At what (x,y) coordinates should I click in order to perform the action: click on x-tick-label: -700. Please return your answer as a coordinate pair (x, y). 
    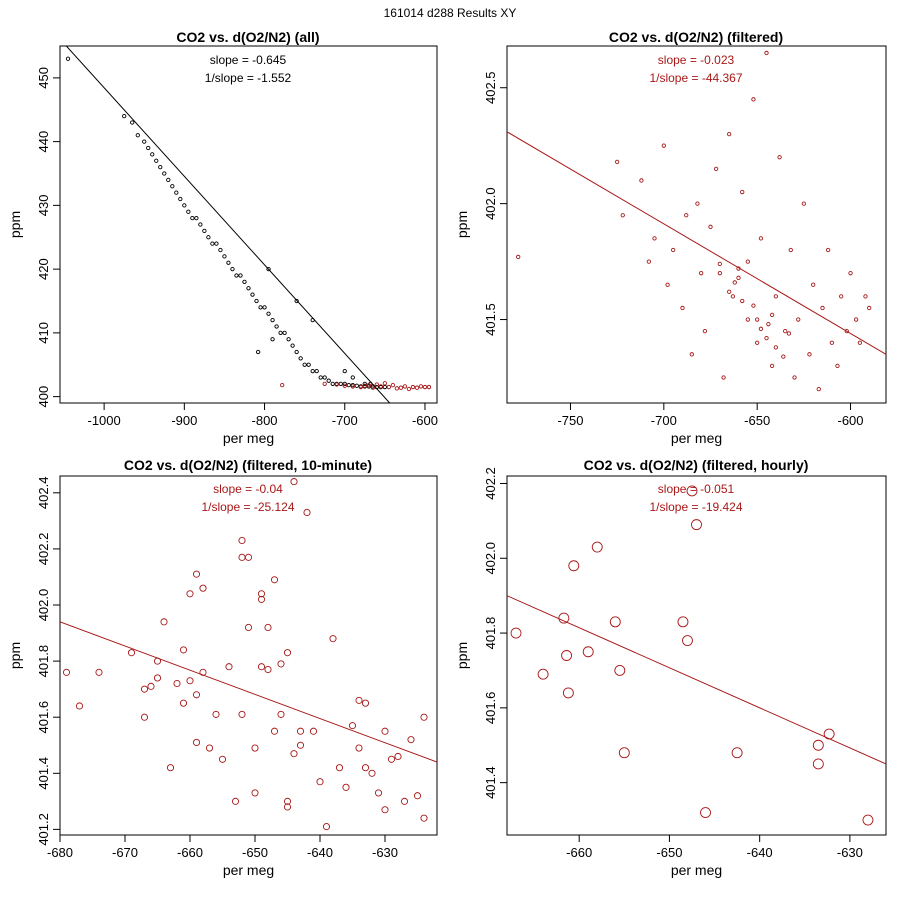
    Looking at the image, I should click on (664, 420).